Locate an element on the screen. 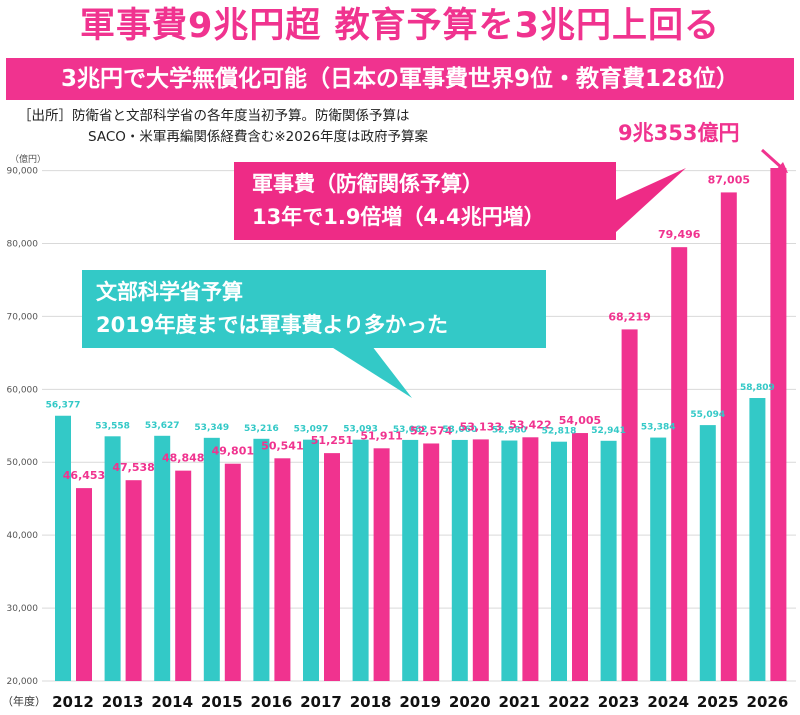 The height and width of the screenshot is (715, 800). defense-bar-label: 53,422 is located at coordinates (530, 424).